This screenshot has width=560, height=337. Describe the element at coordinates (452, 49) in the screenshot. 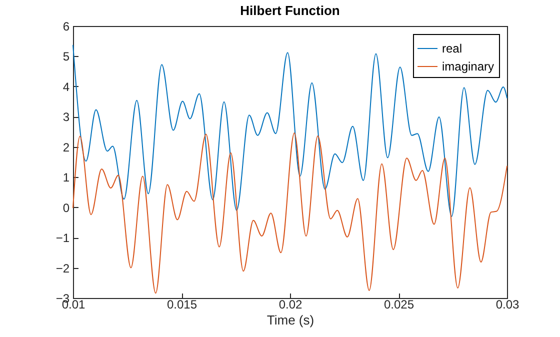

I see `legend-label: real` at that location.